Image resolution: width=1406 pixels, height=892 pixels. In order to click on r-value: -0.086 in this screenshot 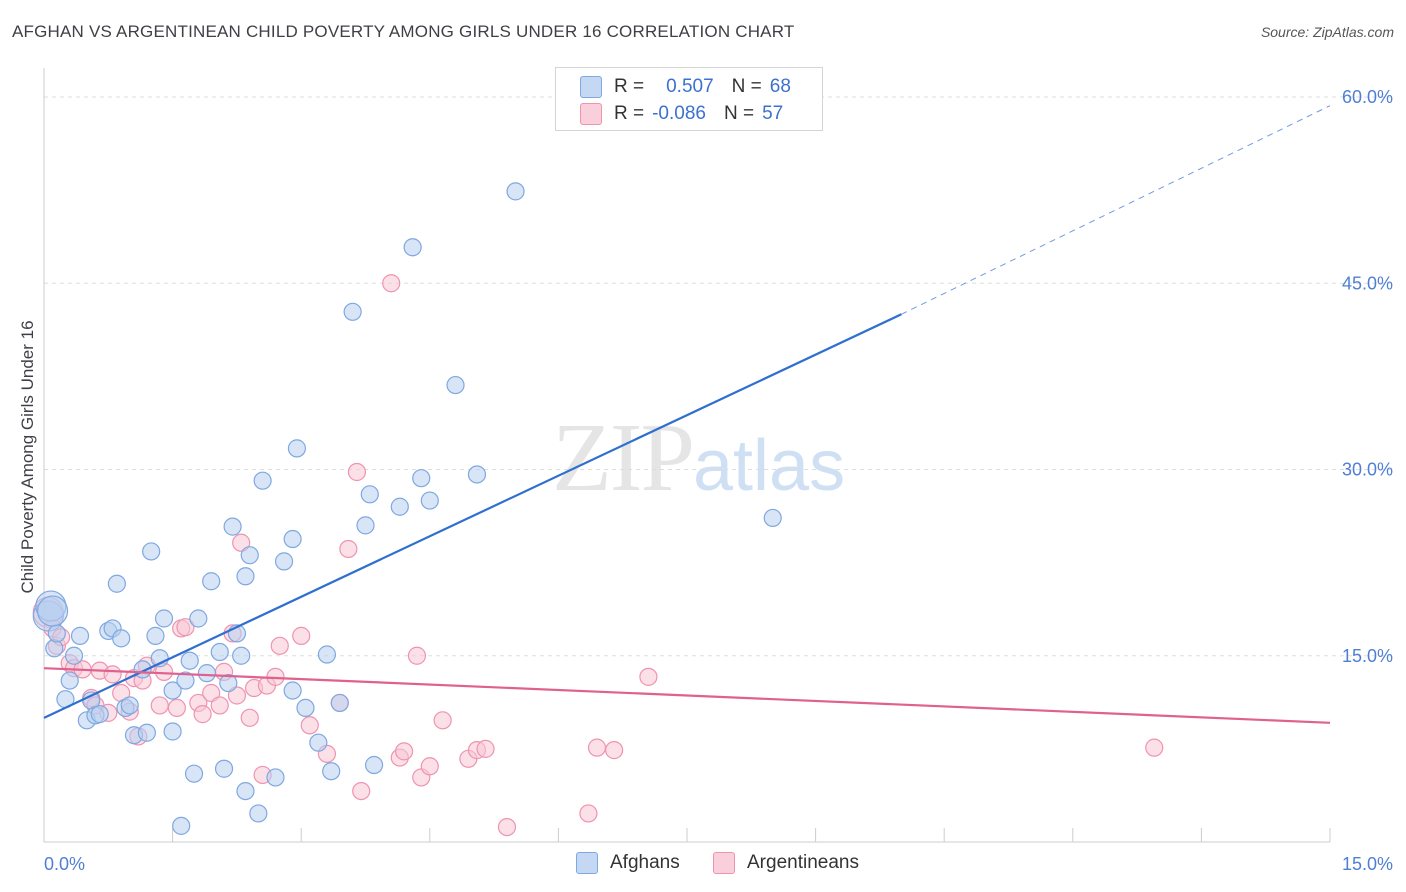, I will do `click(679, 113)`.